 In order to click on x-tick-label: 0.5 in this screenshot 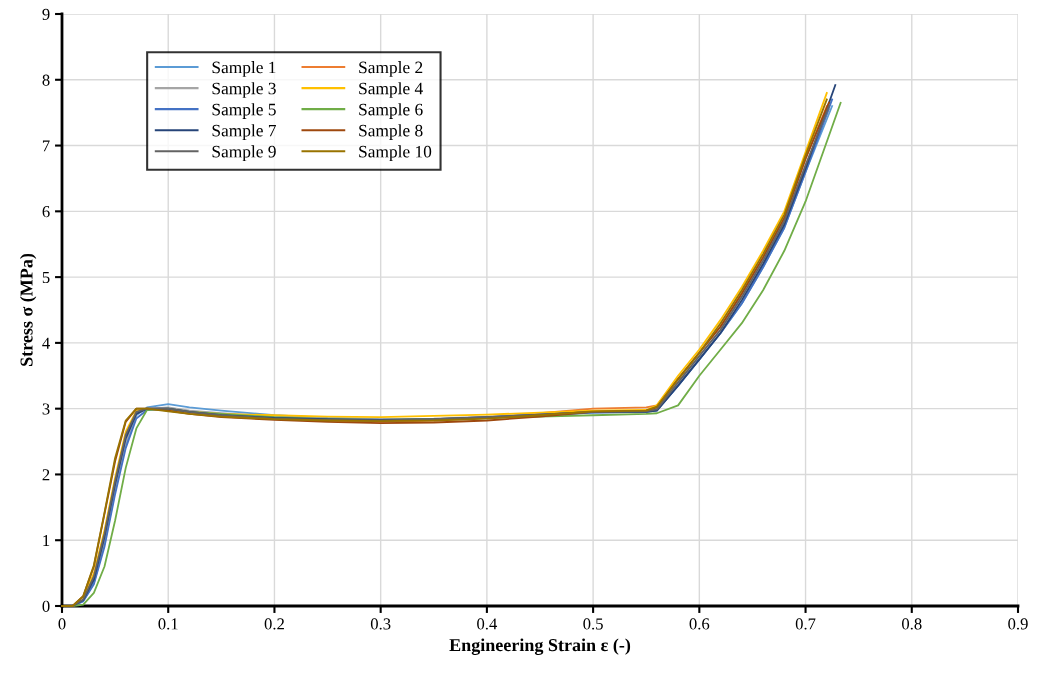, I will do `click(593, 624)`.